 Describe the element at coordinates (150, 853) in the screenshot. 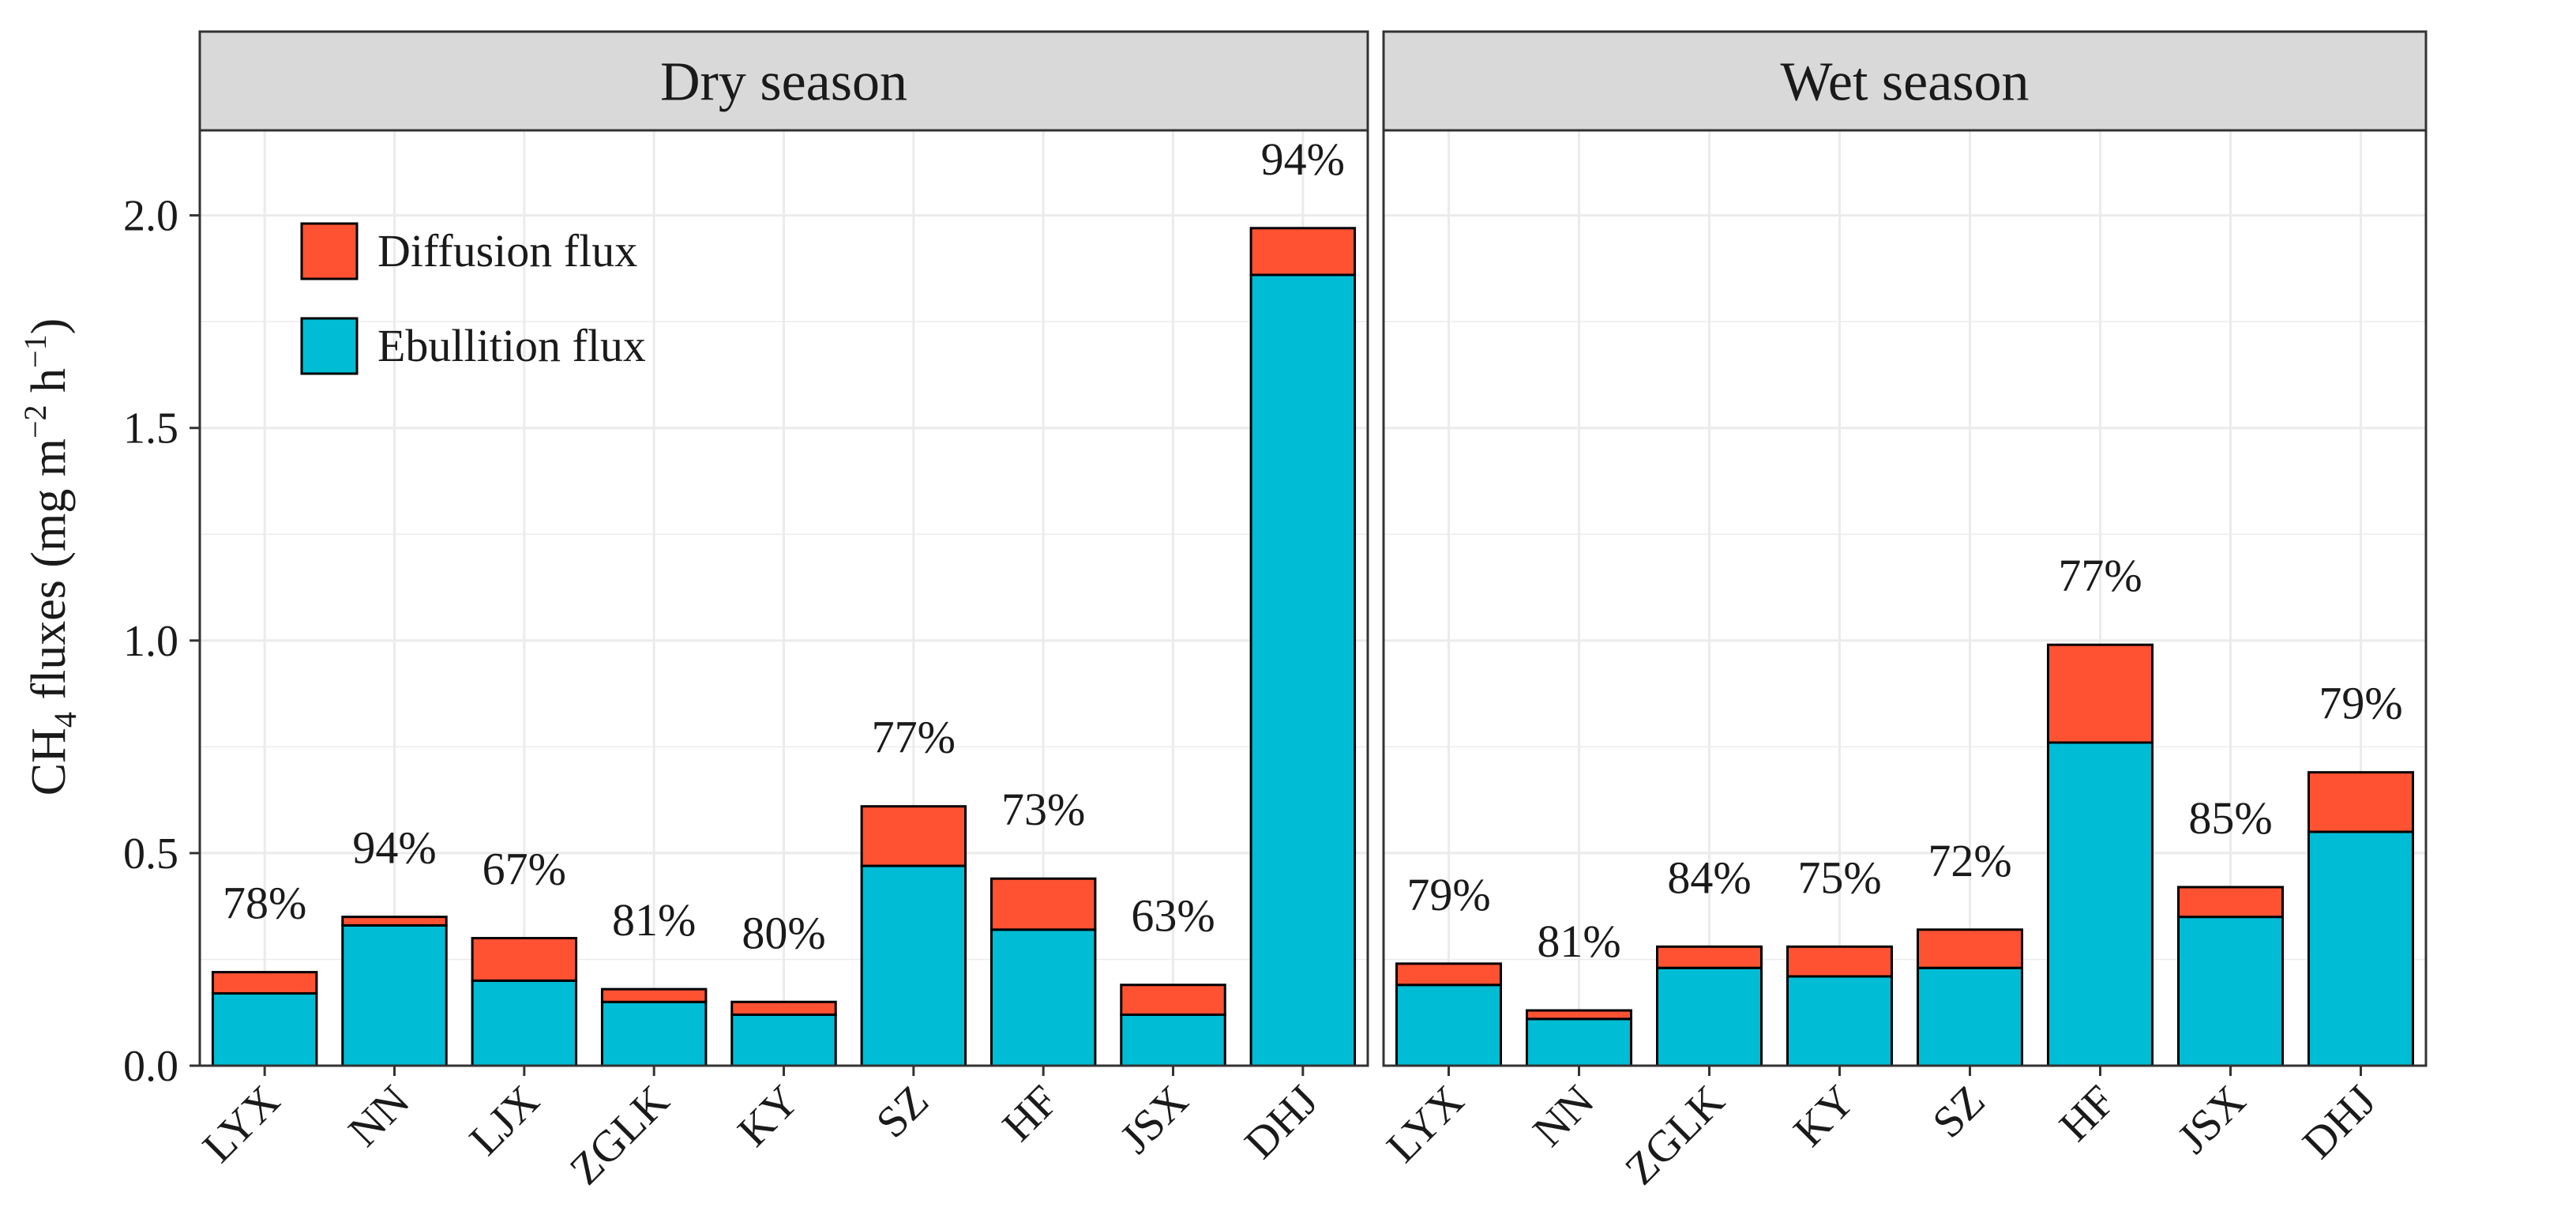

I see `y-tick-label: 0.5` at that location.